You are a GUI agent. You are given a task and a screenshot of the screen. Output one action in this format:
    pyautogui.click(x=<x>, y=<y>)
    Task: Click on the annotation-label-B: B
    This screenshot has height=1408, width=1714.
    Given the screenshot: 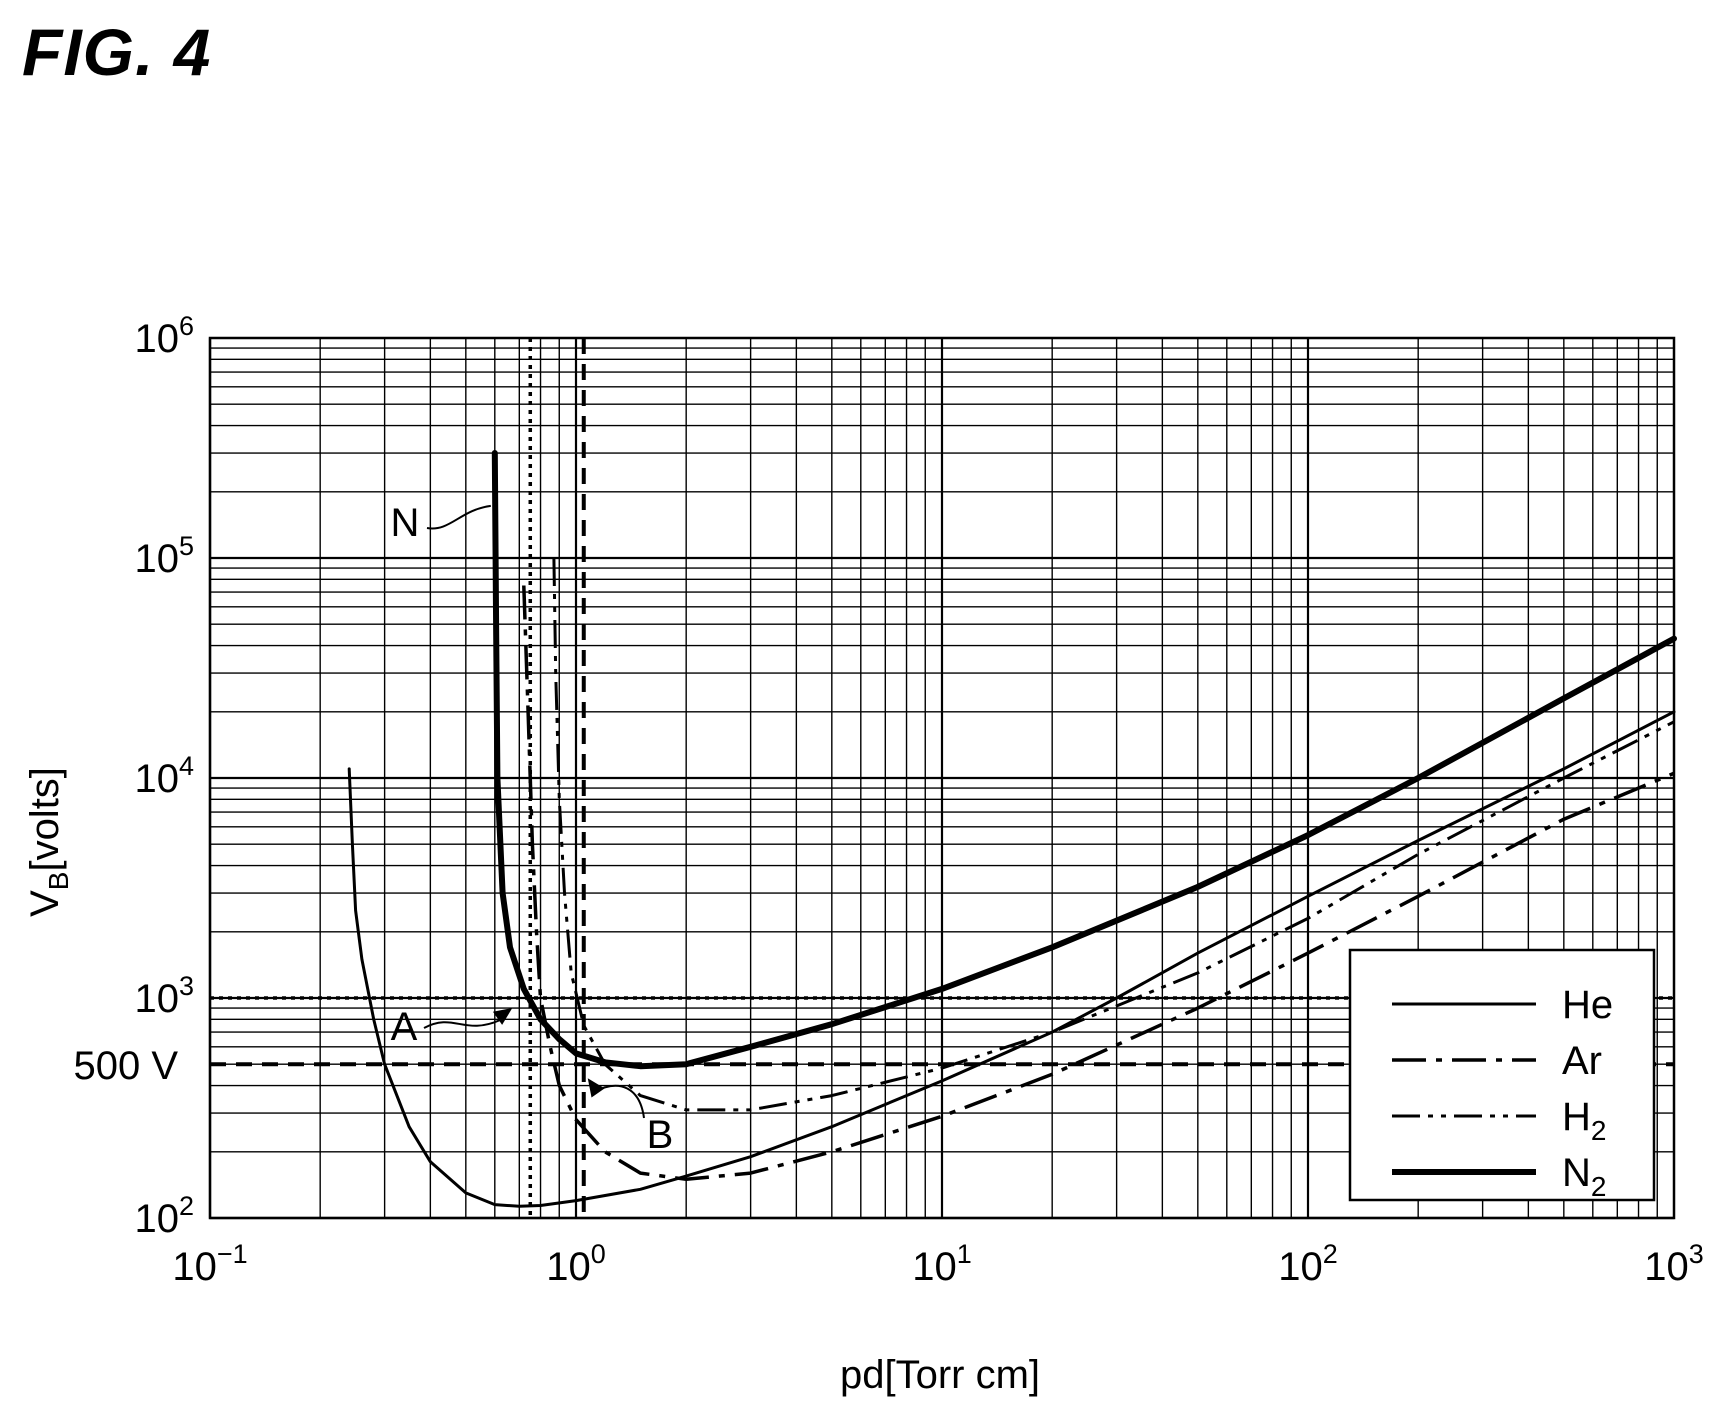 What is the action you would take?
    pyautogui.click(x=660, y=1135)
    